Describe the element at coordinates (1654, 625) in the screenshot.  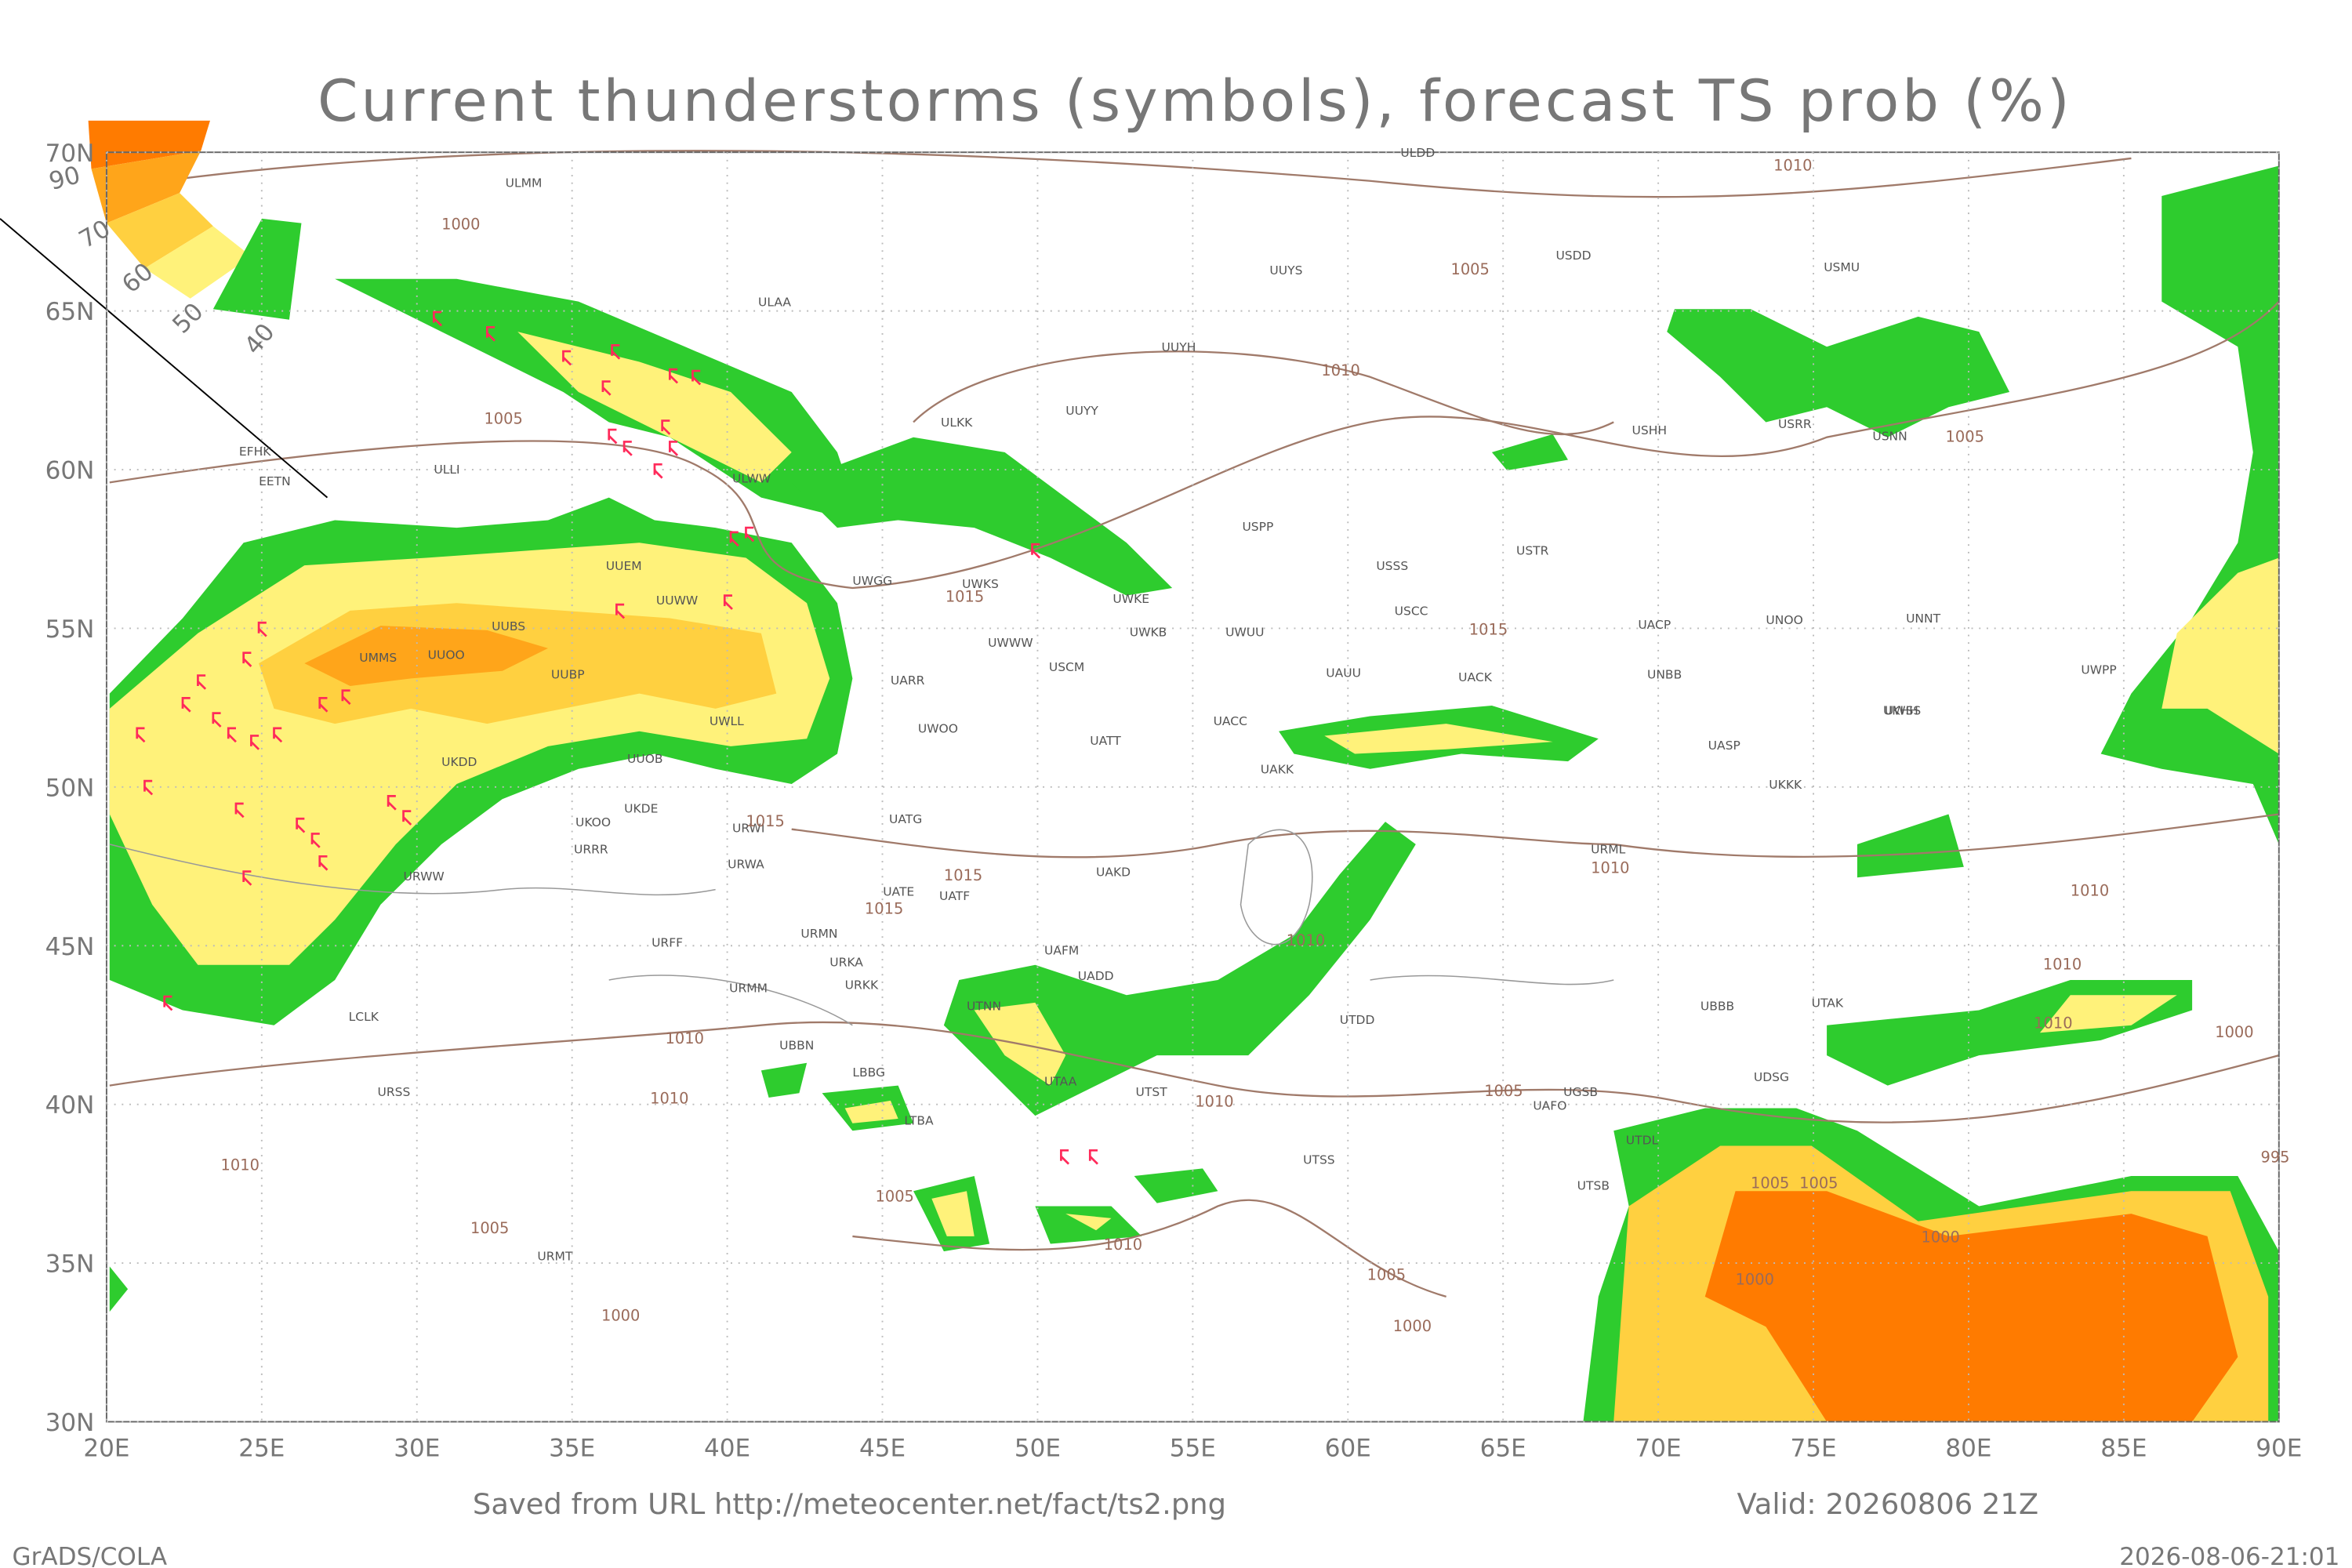
I see `station-label: UACP` at that location.